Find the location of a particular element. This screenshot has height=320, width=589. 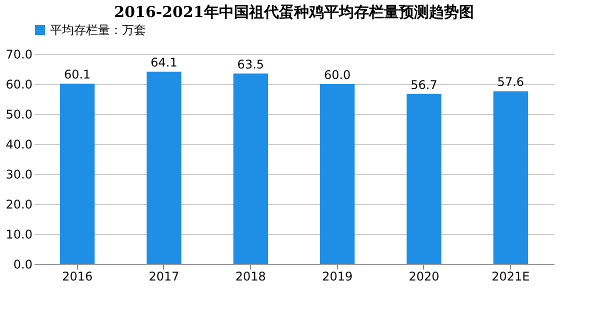

data-label: 56.7 is located at coordinates (424, 85).